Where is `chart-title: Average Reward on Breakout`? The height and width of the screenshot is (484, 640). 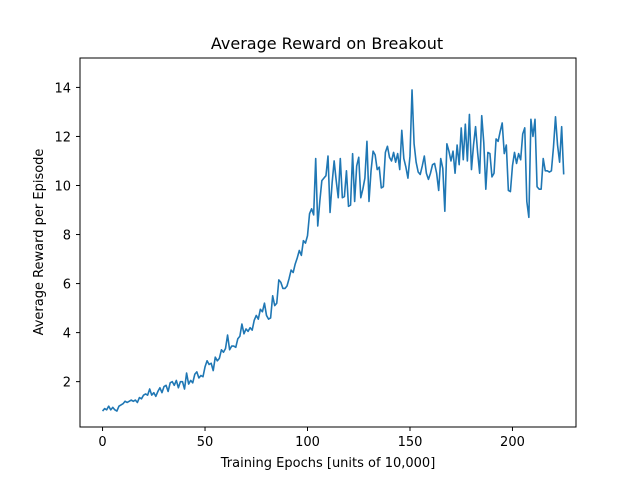 chart-title: Average Reward on Breakout is located at coordinates (327, 43).